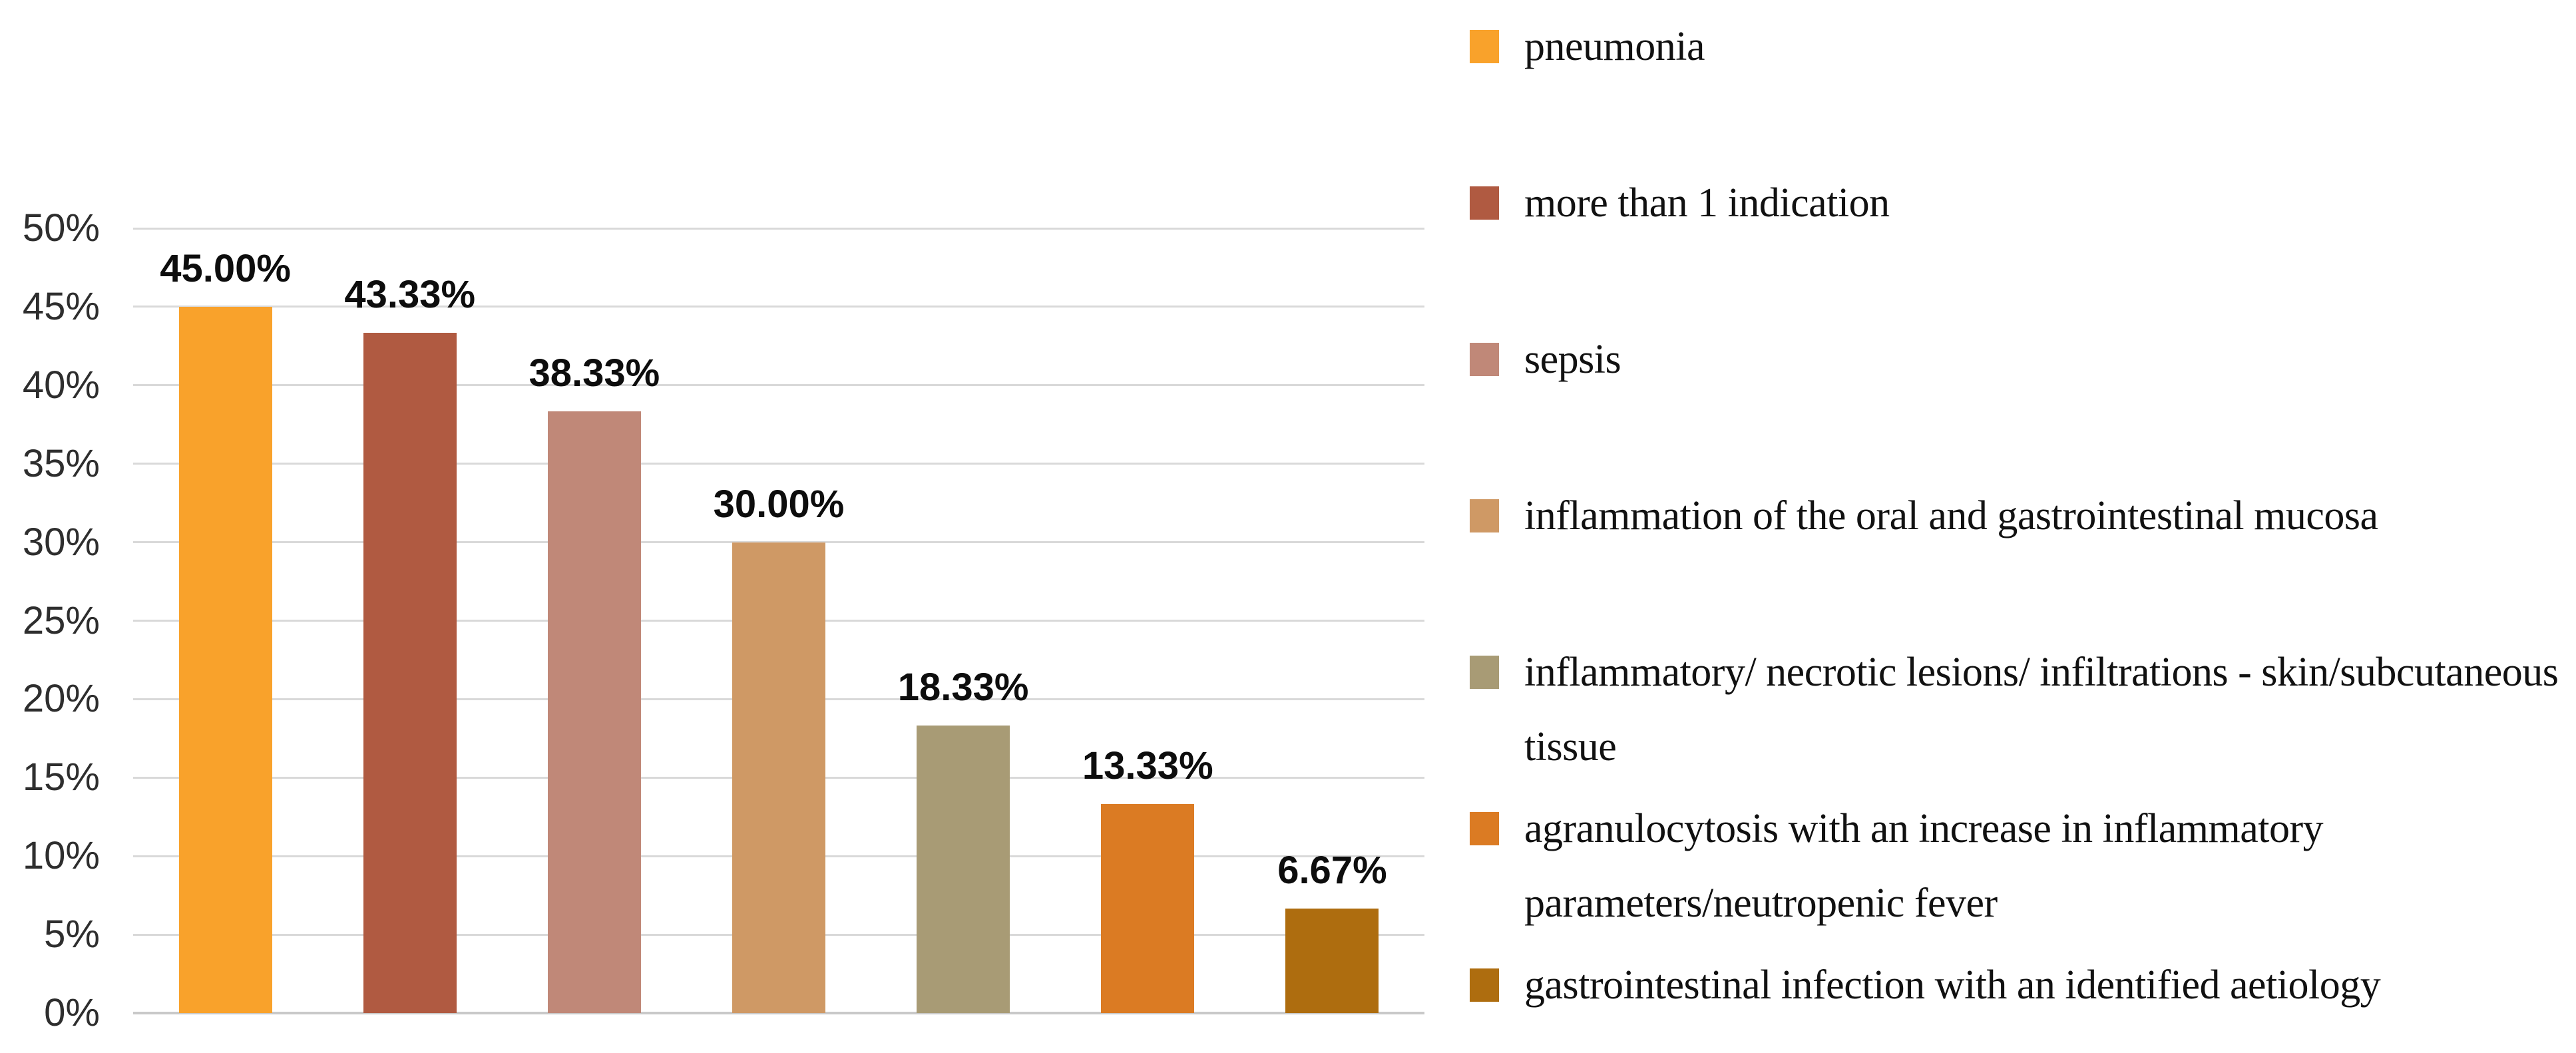 The image size is (2576, 1053). Describe the element at coordinates (61, 777) in the screenshot. I see `y-axis-tick-label: 15%` at that location.